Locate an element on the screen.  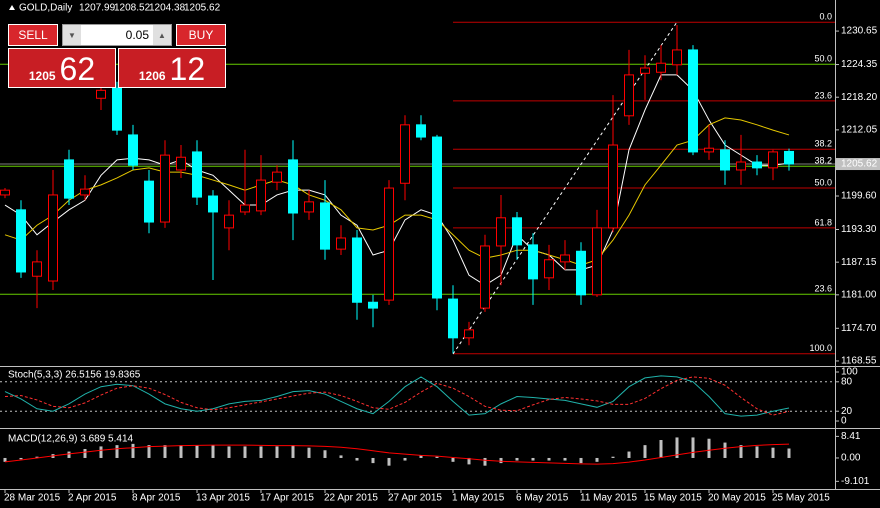
y-tick-label: 1181.00 is located at coordinates (859, 294).